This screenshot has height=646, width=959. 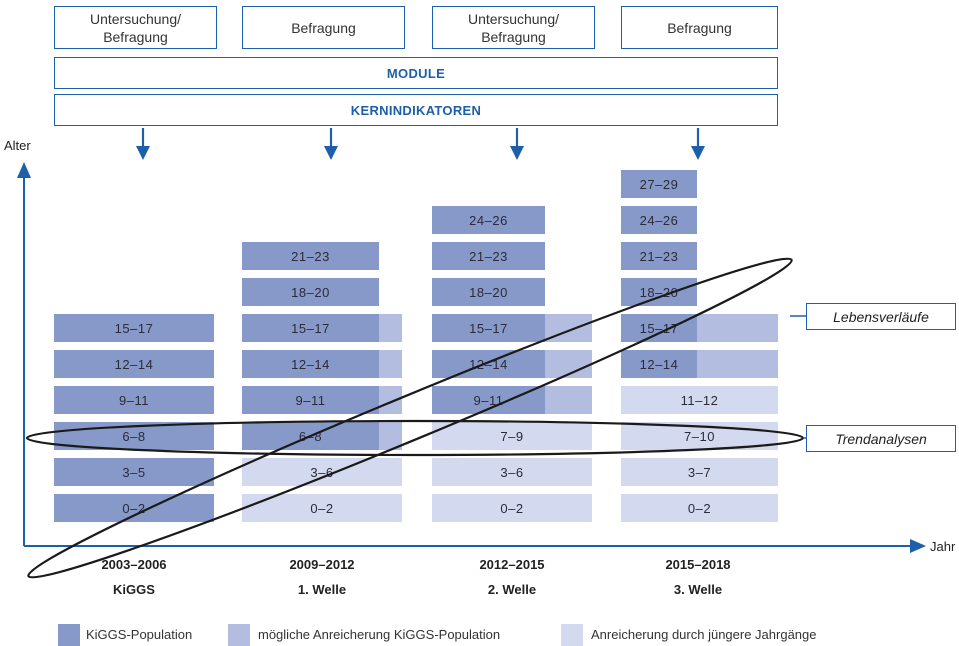 I want to click on top-box-4: Befragung, so click(x=699, y=27).